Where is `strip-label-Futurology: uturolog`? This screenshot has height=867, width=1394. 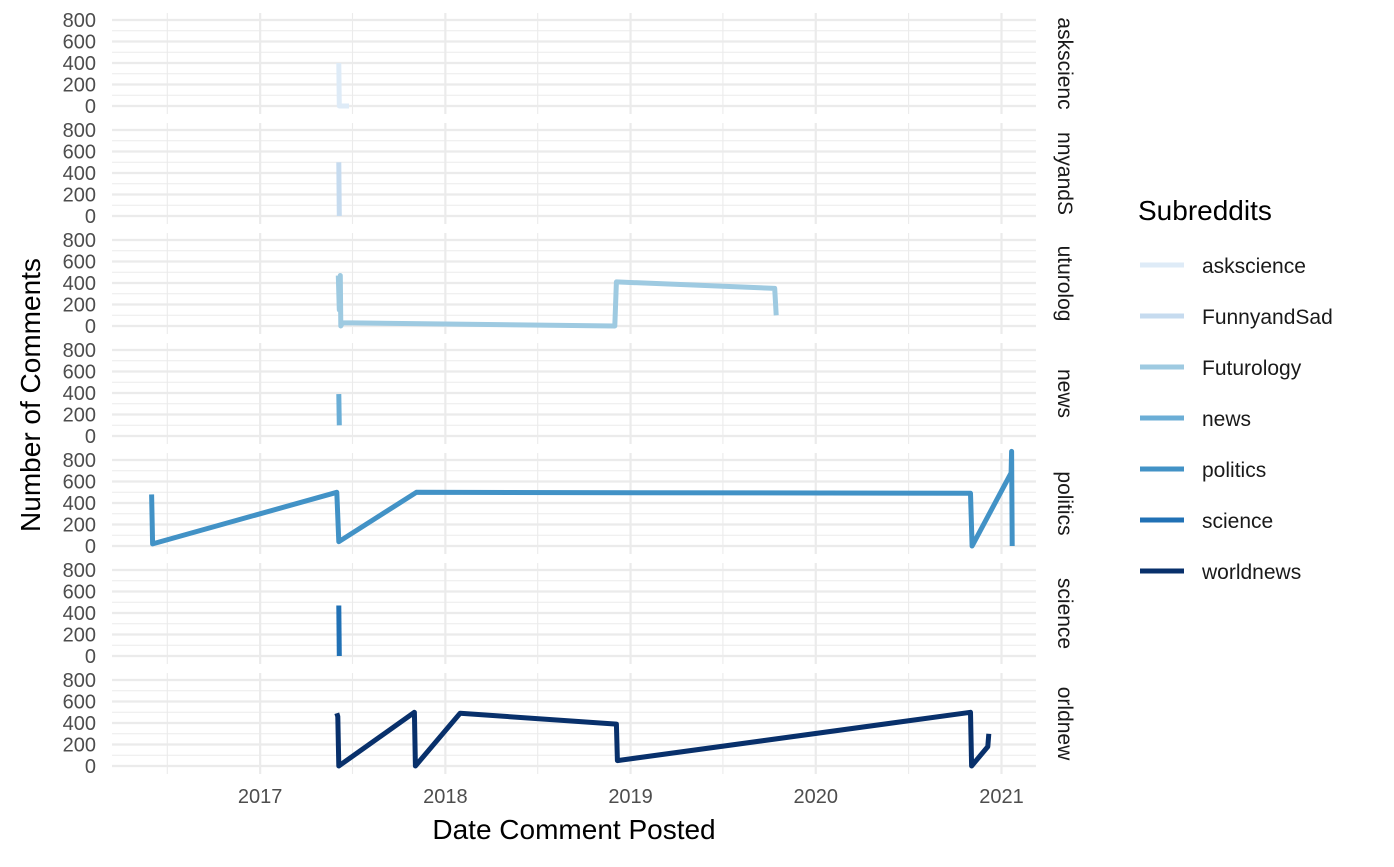
strip-label-Futurology: uturolog is located at coordinates (1064, 284).